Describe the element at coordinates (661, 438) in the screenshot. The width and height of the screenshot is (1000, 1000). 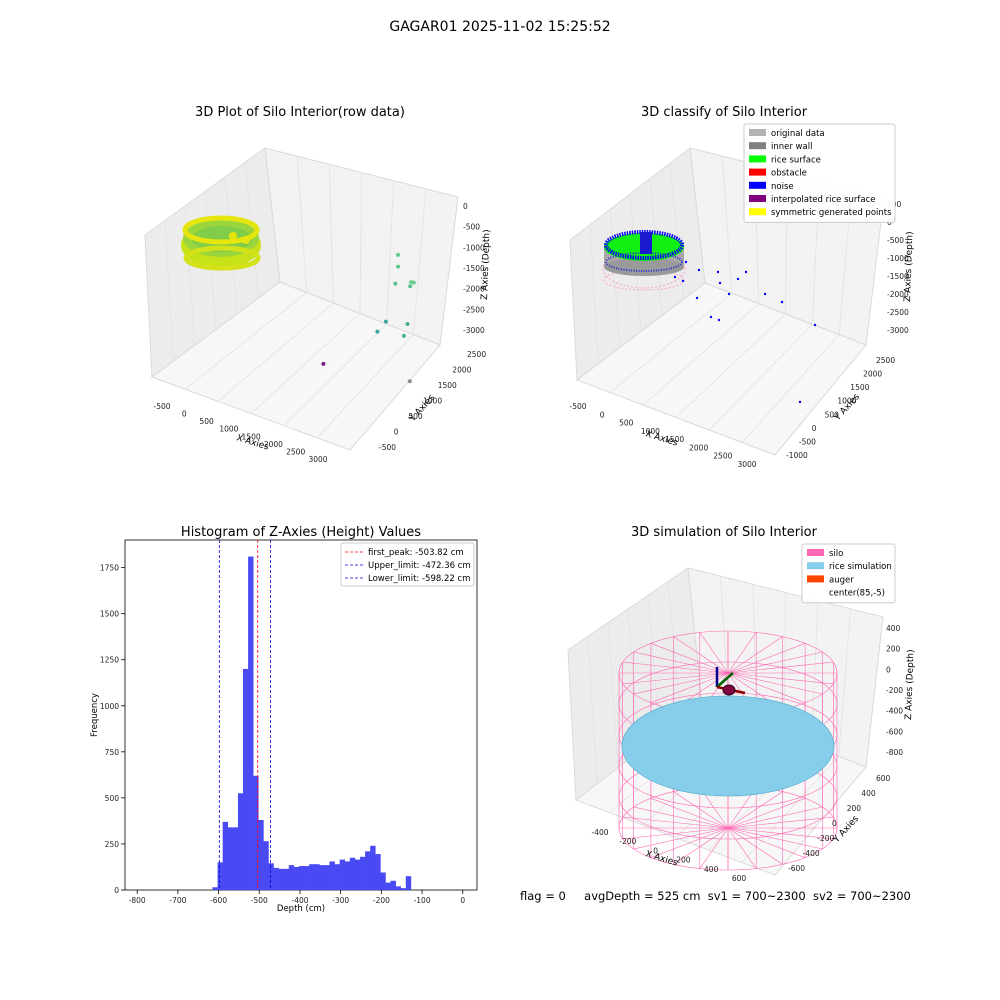
I see `classify3d-xlabel: X Axies` at that location.